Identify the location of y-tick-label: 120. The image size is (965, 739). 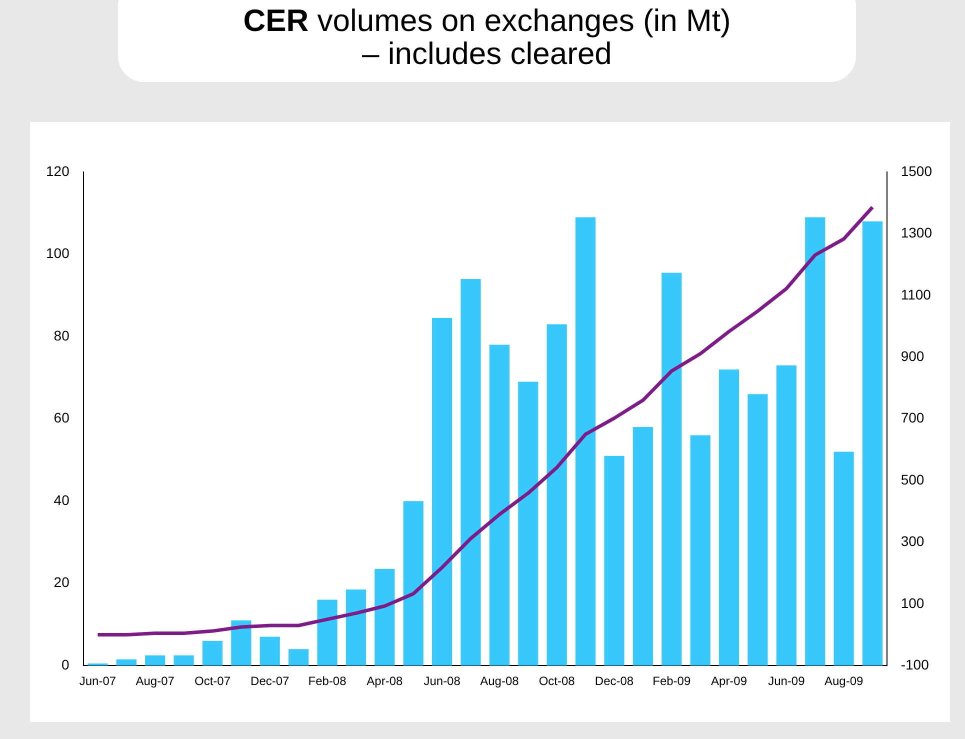
(58, 170).